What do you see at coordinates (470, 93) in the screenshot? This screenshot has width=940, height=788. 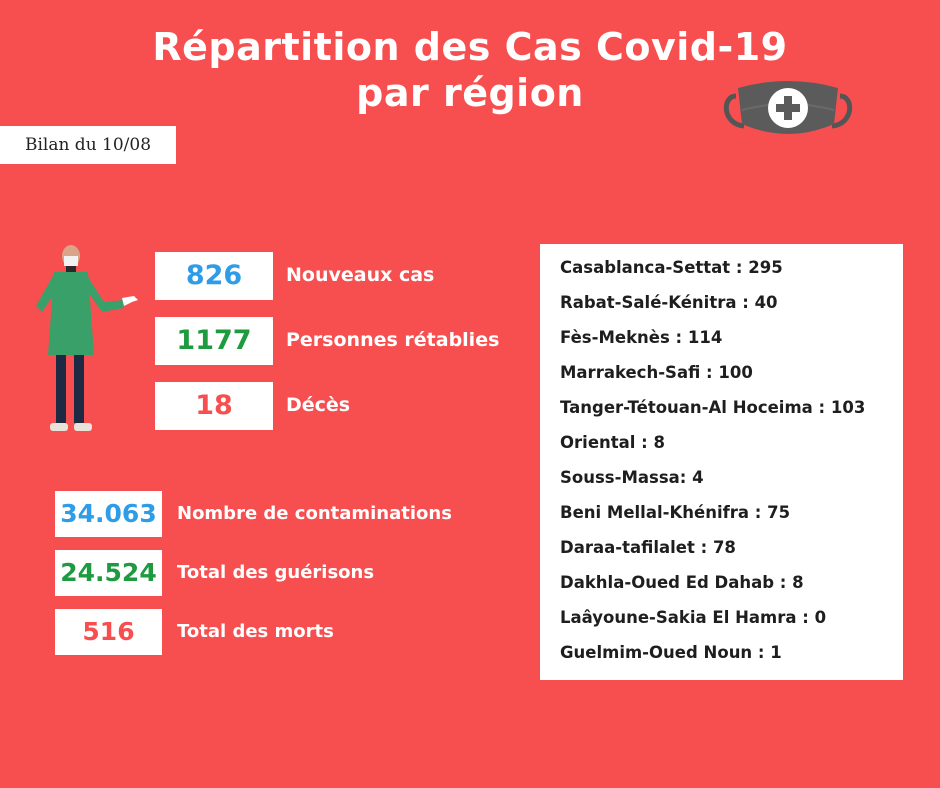 I see `title-line-2: par région` at bounding box center [470, 93].